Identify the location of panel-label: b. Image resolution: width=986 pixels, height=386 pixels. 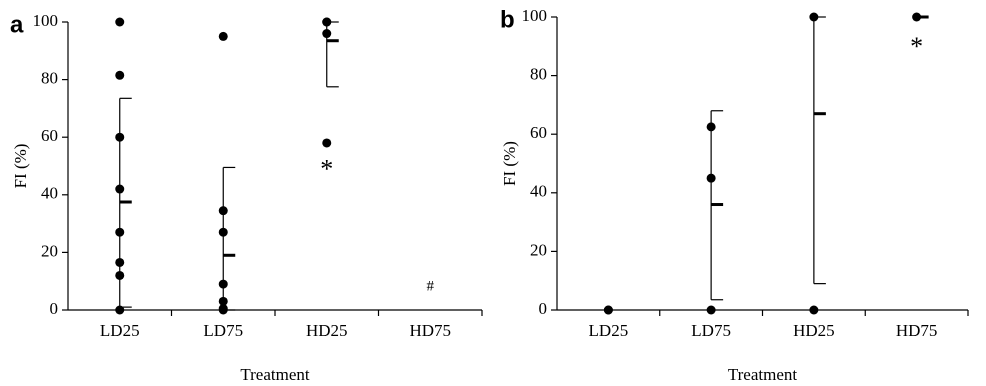
(507, 19).